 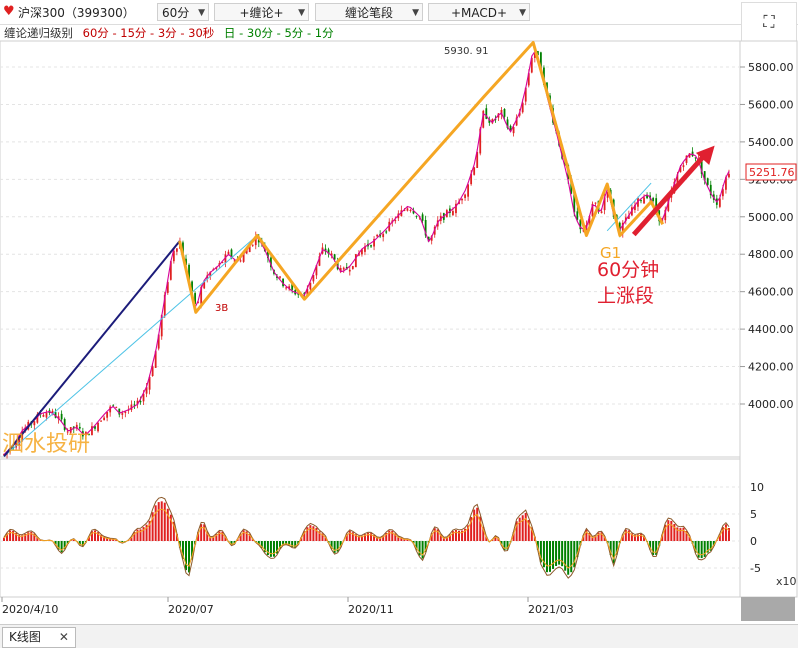 What do you see at coordinates (771, 217) in the screenshot?
I see `y-tick-label: 5000.00` at bounding box center [771, 217].